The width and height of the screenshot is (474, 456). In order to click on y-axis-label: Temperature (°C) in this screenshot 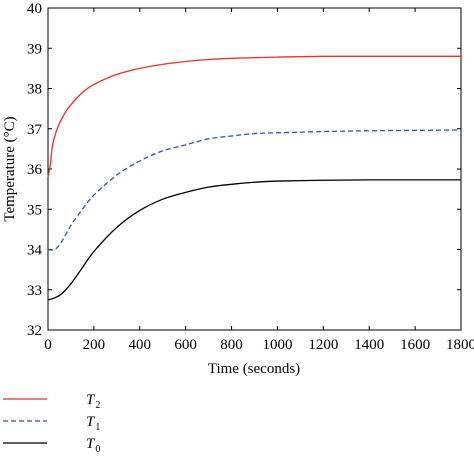, I will do `click(10, 168)`.